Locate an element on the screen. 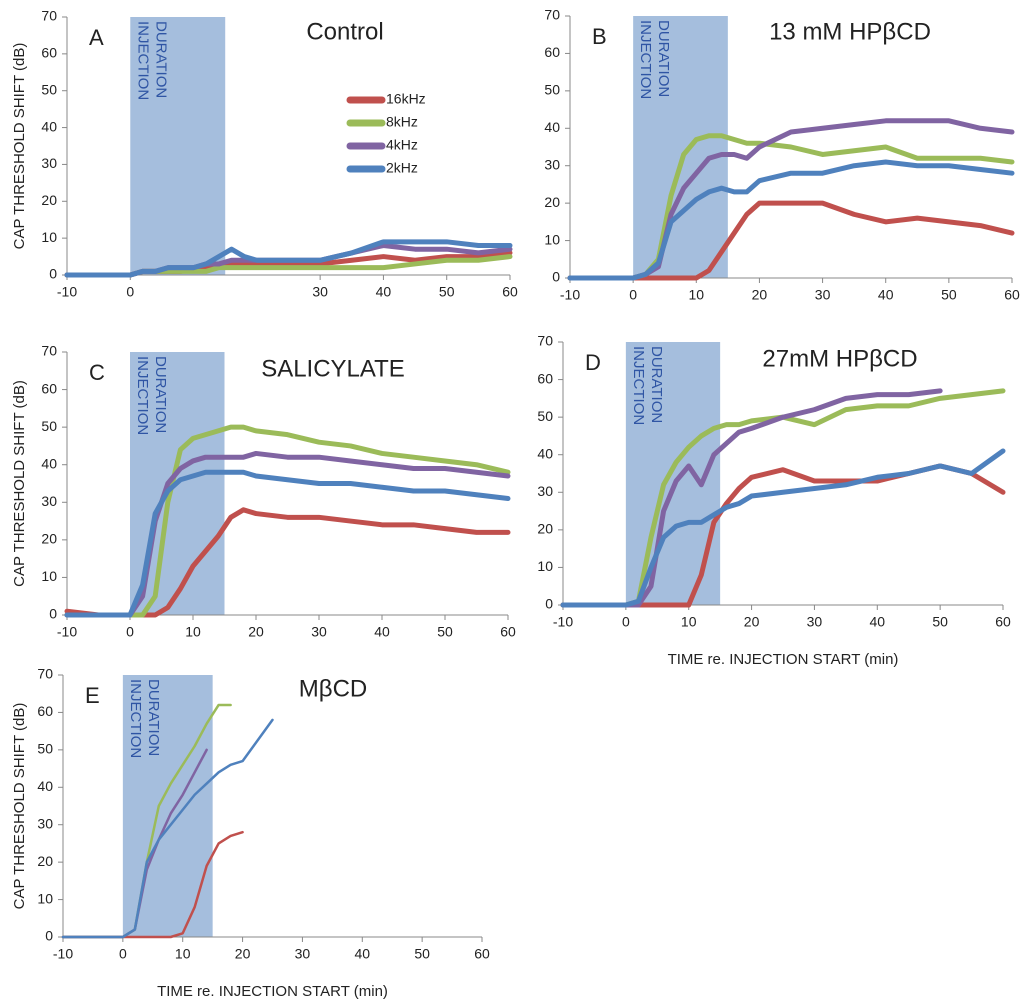  chart-title: 27mM HPβCD is located at coordinates (839, 358).